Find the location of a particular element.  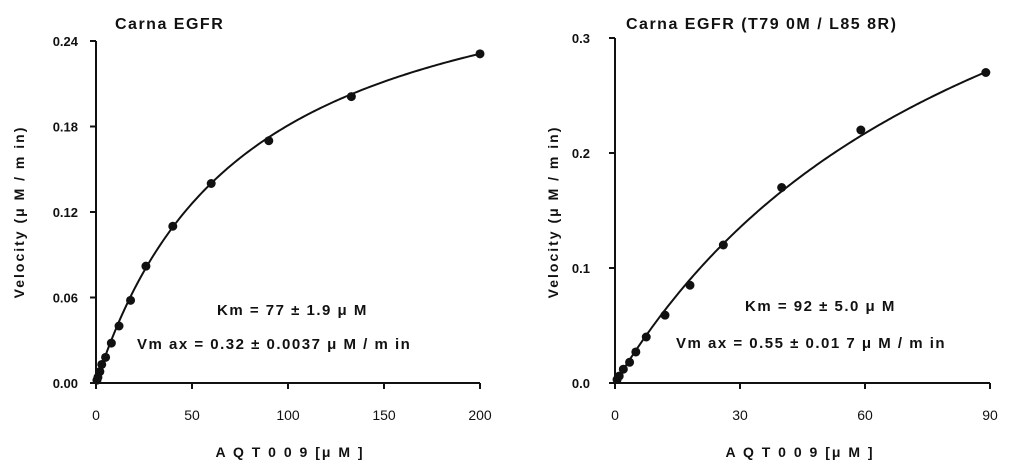

y-tick-label: 0.18 is located at coordinates (65, 127).